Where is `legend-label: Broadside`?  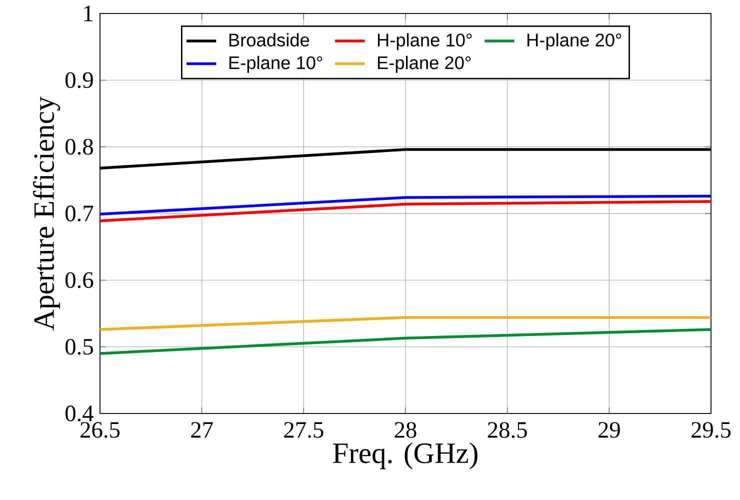
legend-label: Broadside is located at coordinates (269, 39).